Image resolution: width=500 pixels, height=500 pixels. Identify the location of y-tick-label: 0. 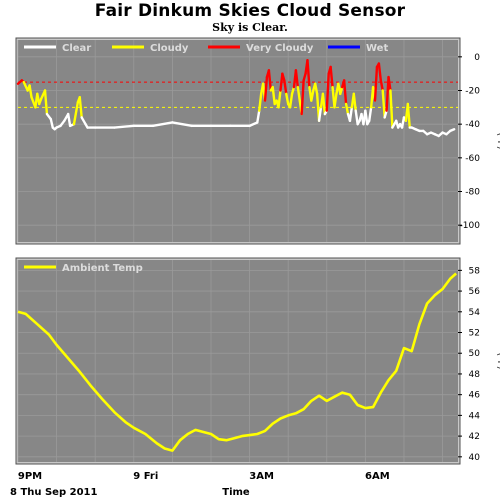
(477, 58).